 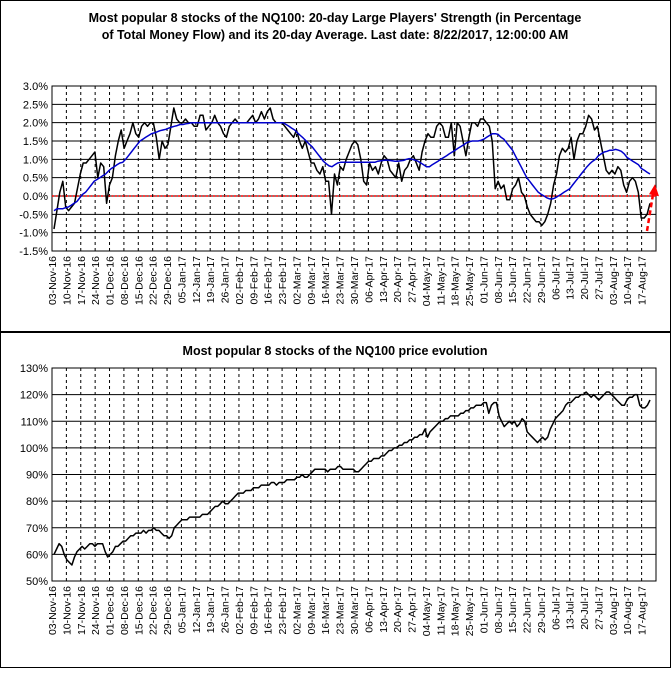 What do you see at coordinates (441, 281) in the screenshot?
I see `top-x-tick-label: 11-May-17` at bounding box center [441, 281].